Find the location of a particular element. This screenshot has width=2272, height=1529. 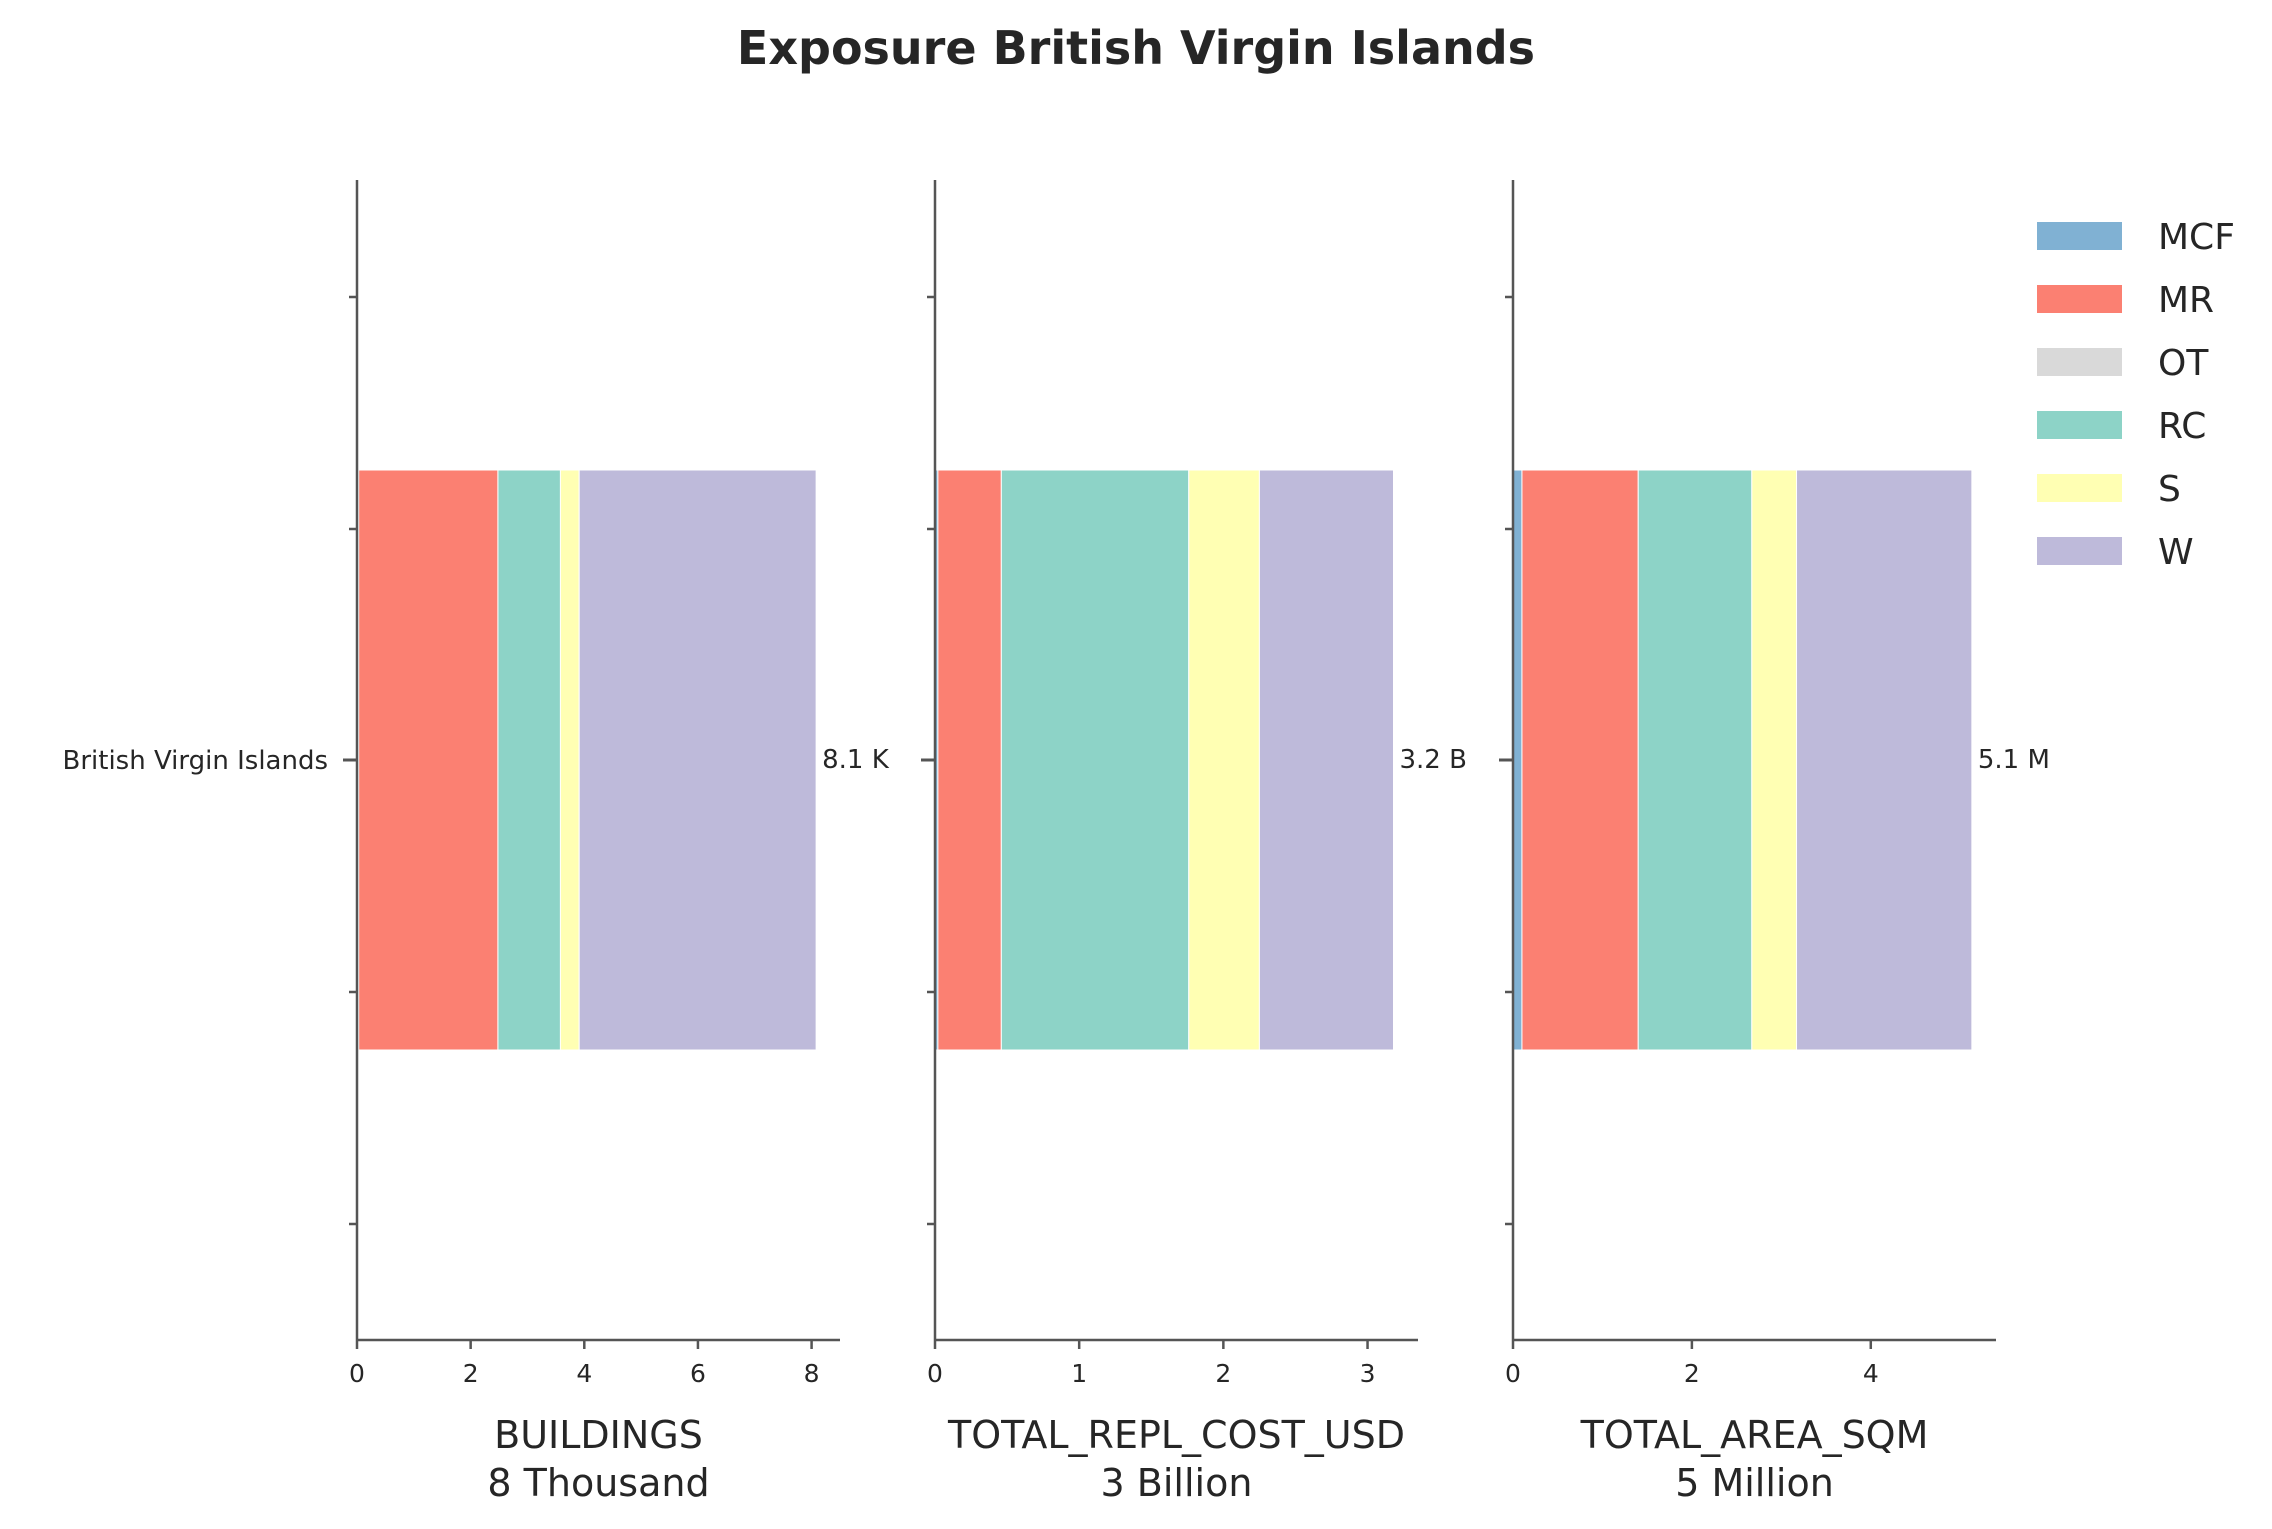

category-label: British Virgin Islands is located at coordinates (196, 761).